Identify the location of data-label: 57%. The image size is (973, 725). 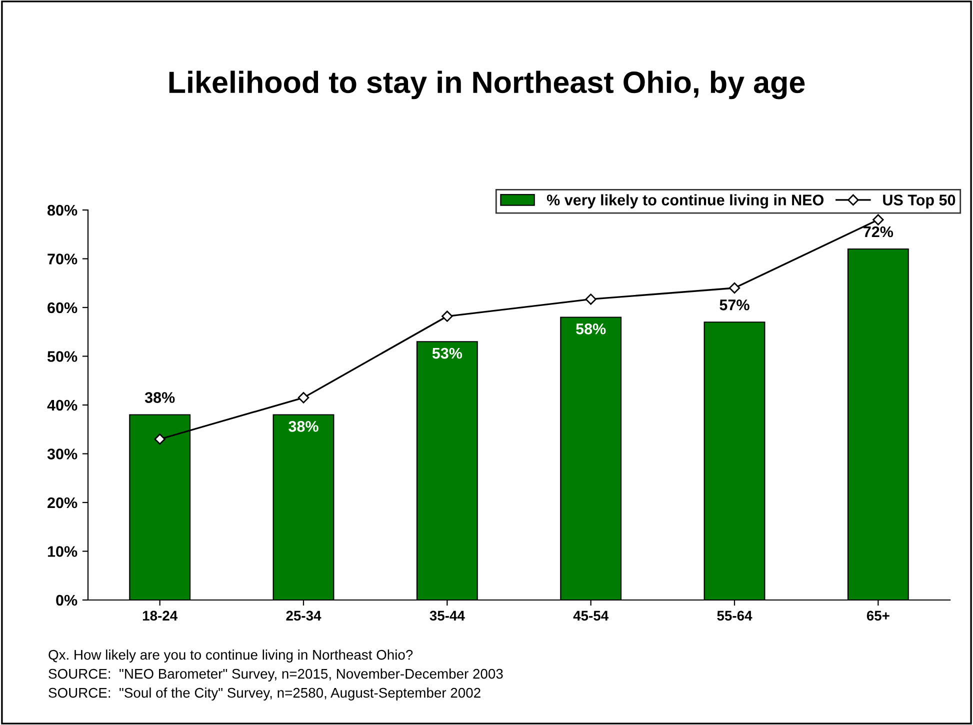
(735, 305).